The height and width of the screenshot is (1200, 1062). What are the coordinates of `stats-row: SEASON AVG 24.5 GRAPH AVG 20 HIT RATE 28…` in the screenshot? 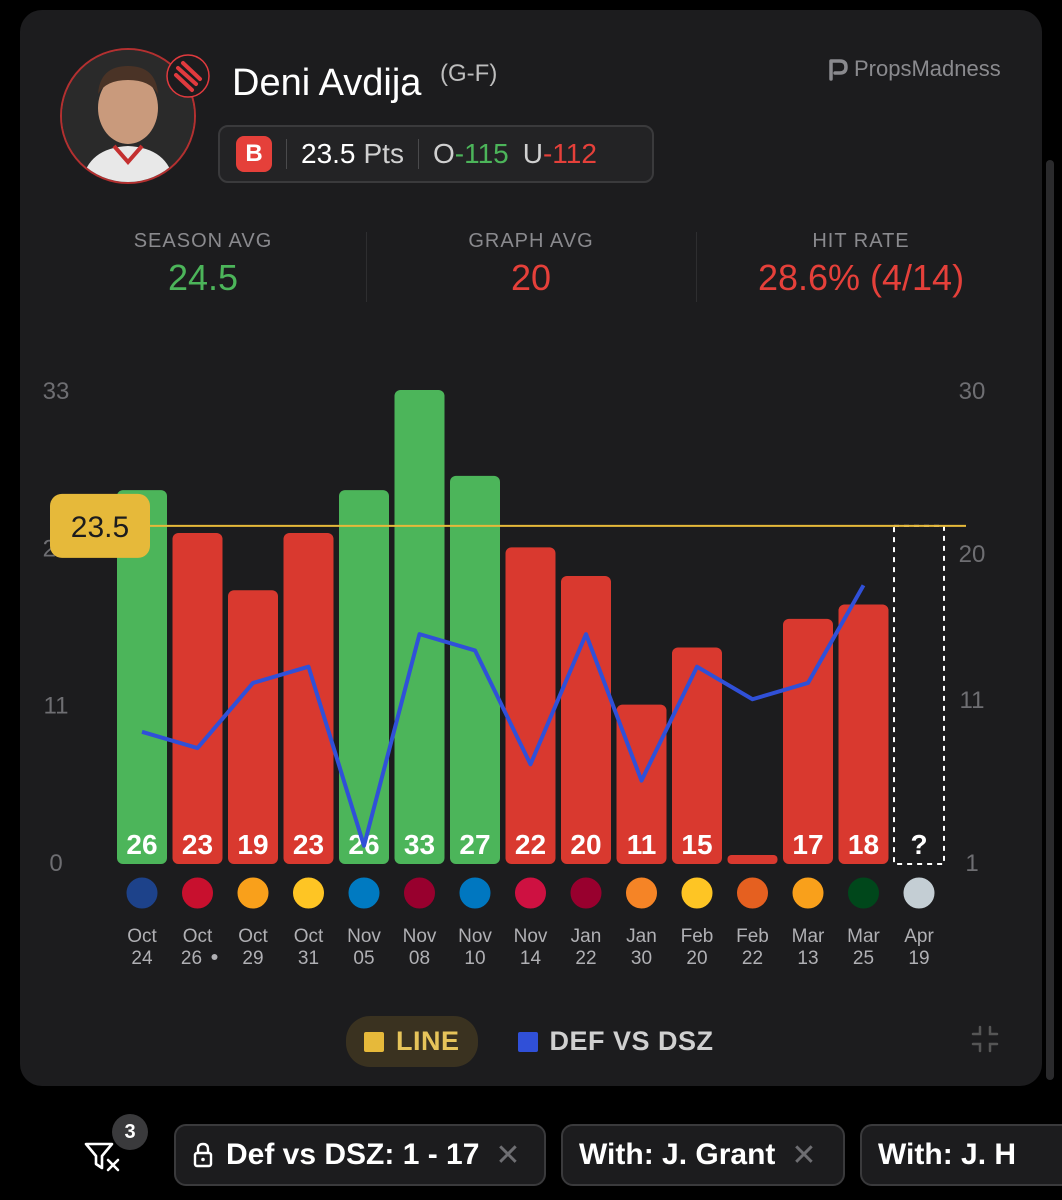 It's located at (531, 270).